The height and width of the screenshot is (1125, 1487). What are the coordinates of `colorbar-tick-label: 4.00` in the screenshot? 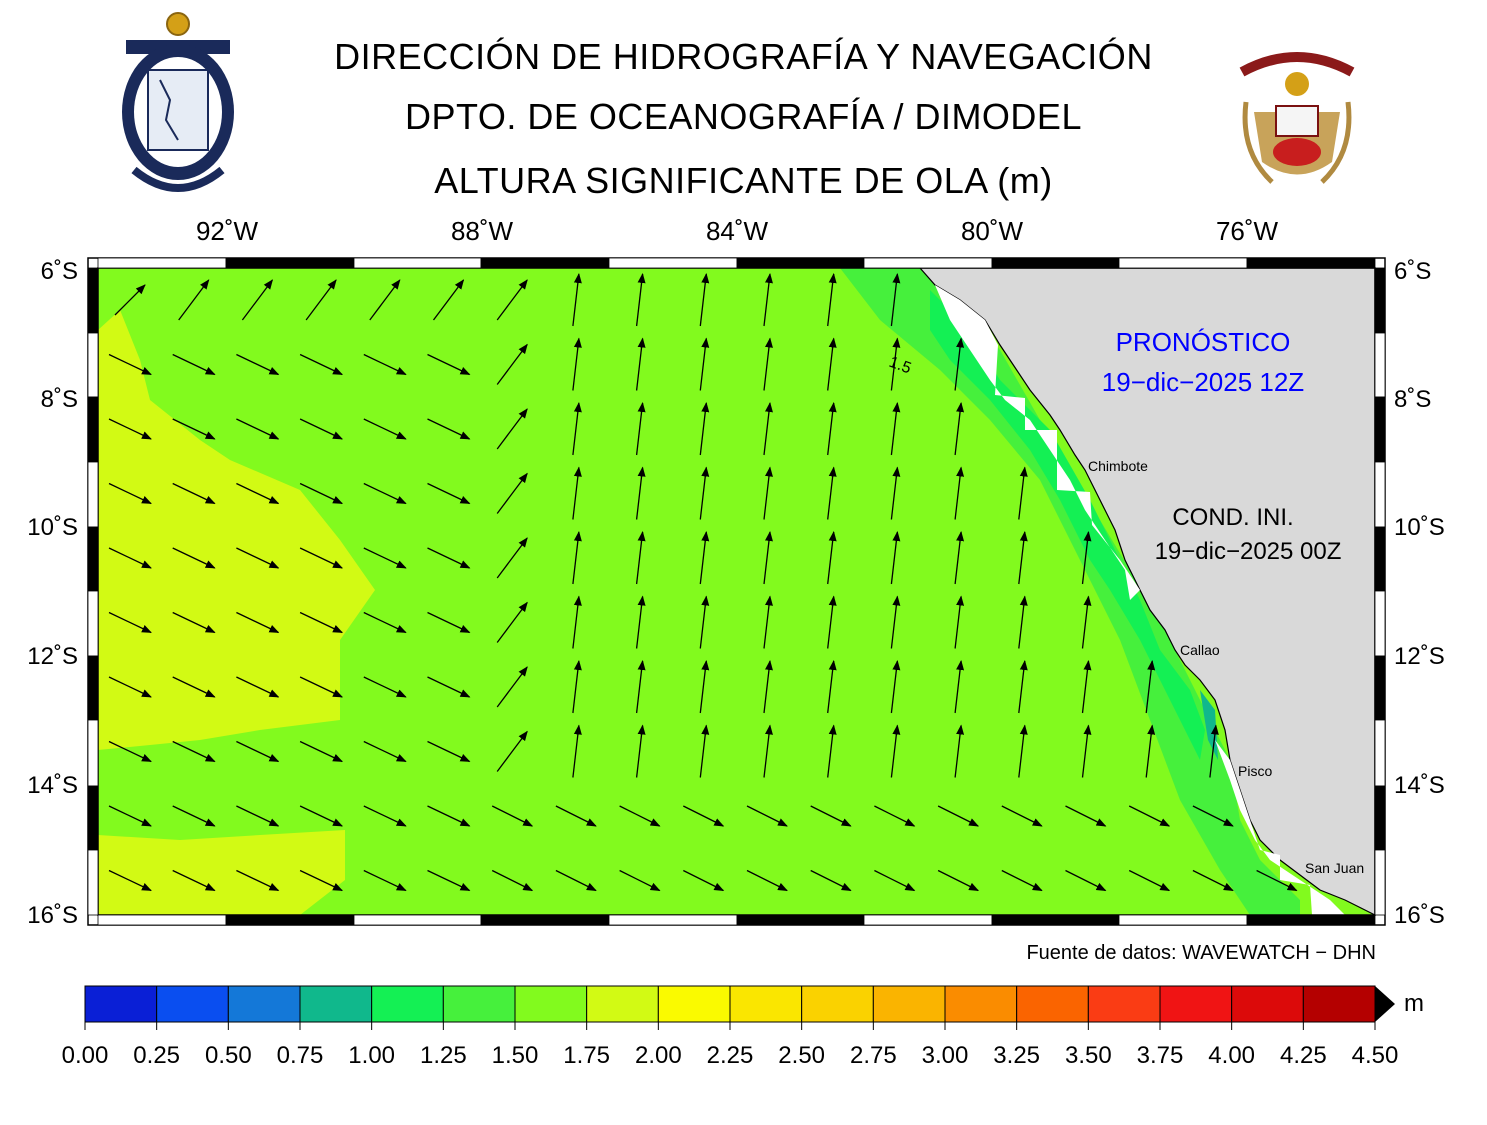 It's located at (1232, 1055).